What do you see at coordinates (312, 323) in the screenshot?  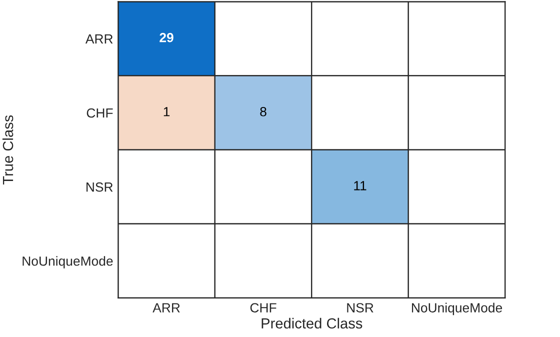 I see `x-axis-title: Predicted Class` at bounding box center [312, 323].